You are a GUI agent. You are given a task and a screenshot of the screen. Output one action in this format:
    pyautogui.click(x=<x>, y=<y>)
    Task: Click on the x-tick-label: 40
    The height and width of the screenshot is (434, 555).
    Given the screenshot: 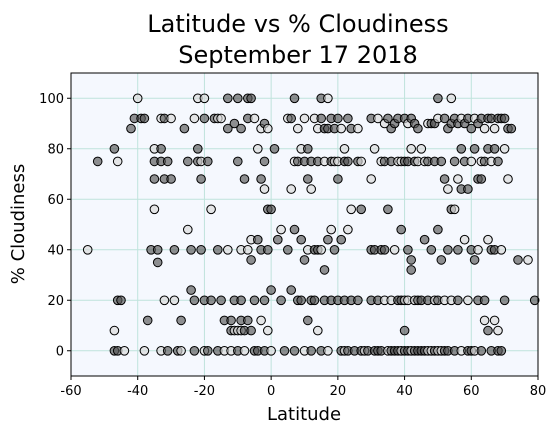 What is the action you would take?
    pyautogui.click(x=404, y=391)
    